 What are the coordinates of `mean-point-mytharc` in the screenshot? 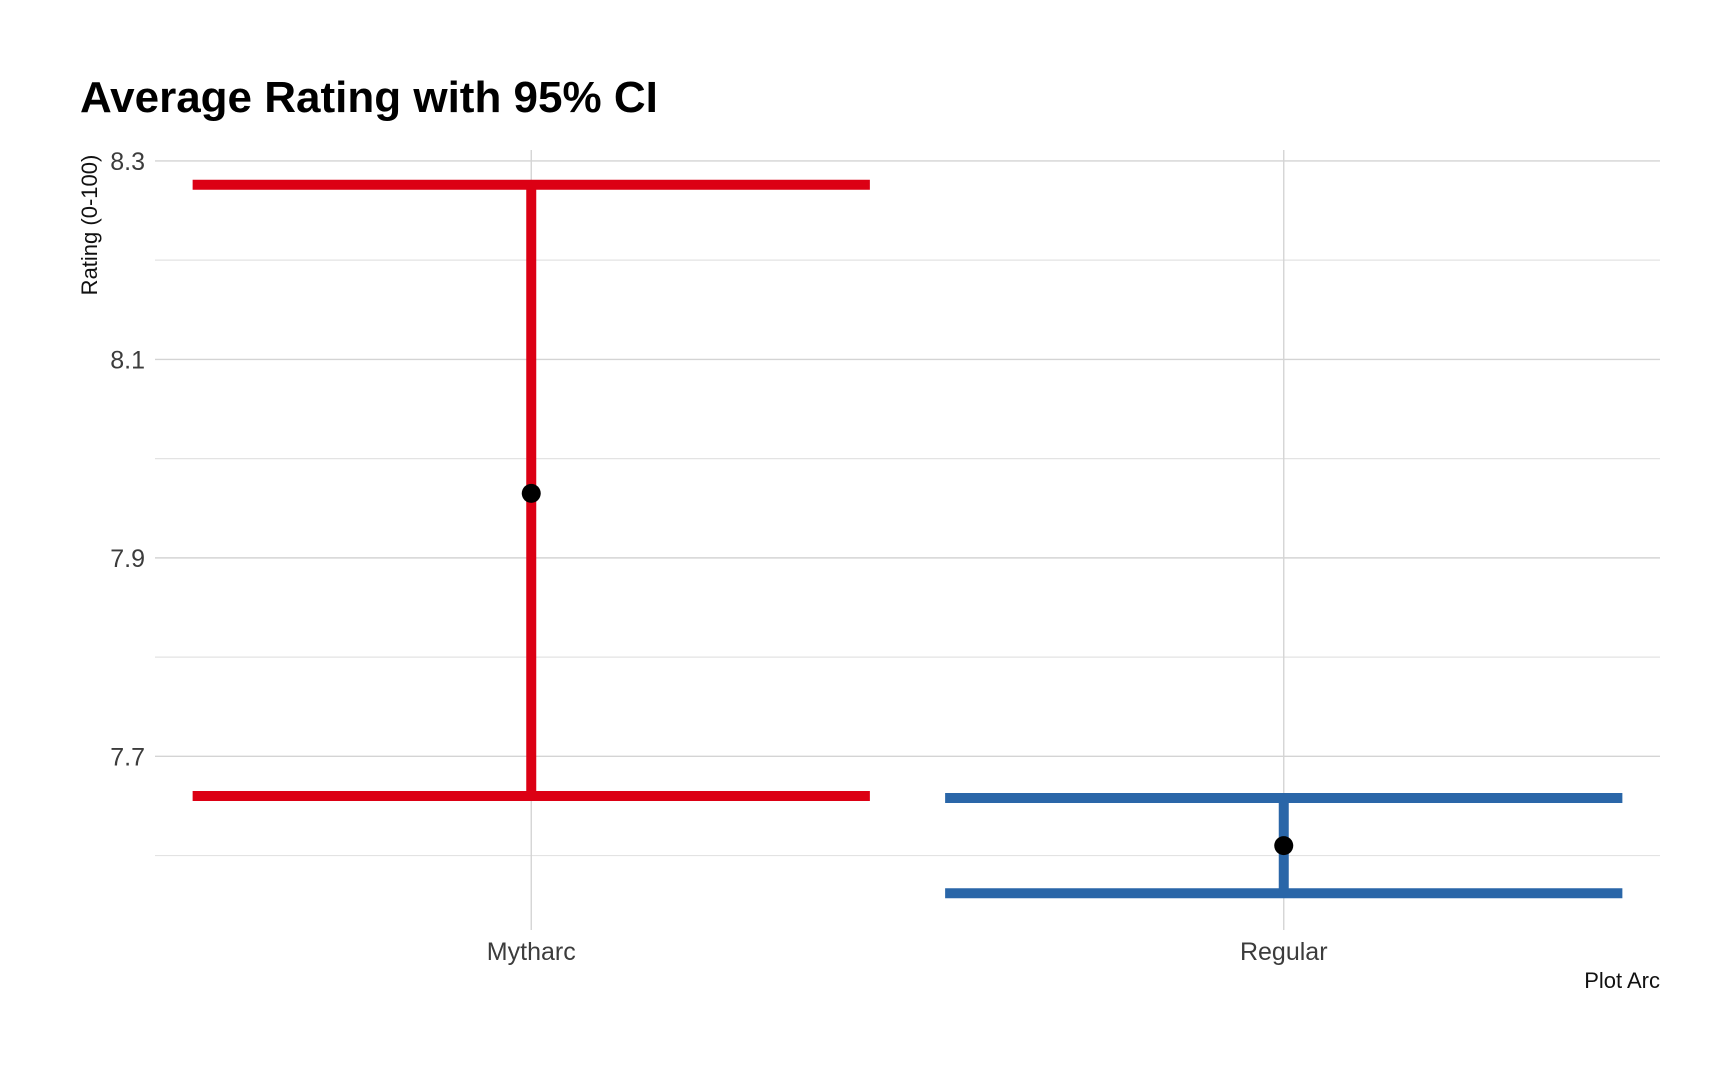 It's located at (531, 493).